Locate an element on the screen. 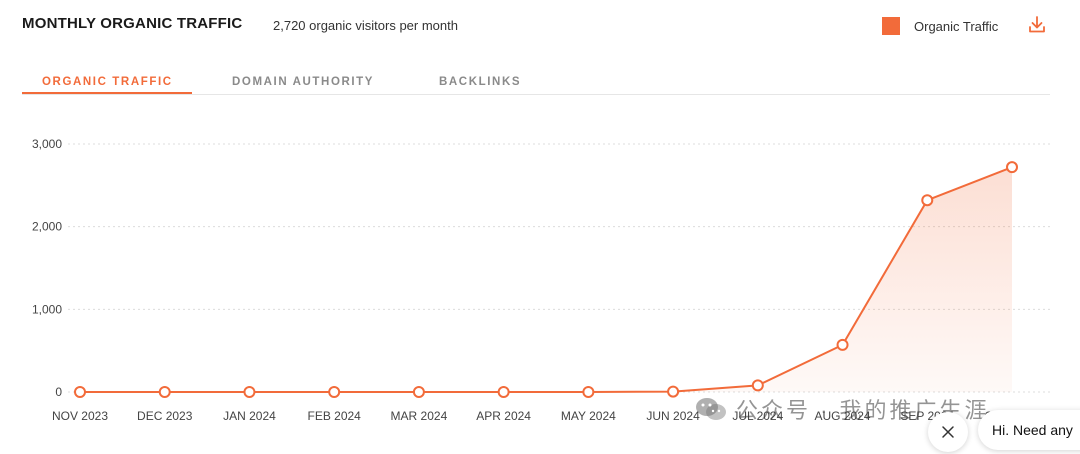 This screenshot has width=1080, height=454. x-tick-label: APR 2024 is located at coordinates (503, 416).